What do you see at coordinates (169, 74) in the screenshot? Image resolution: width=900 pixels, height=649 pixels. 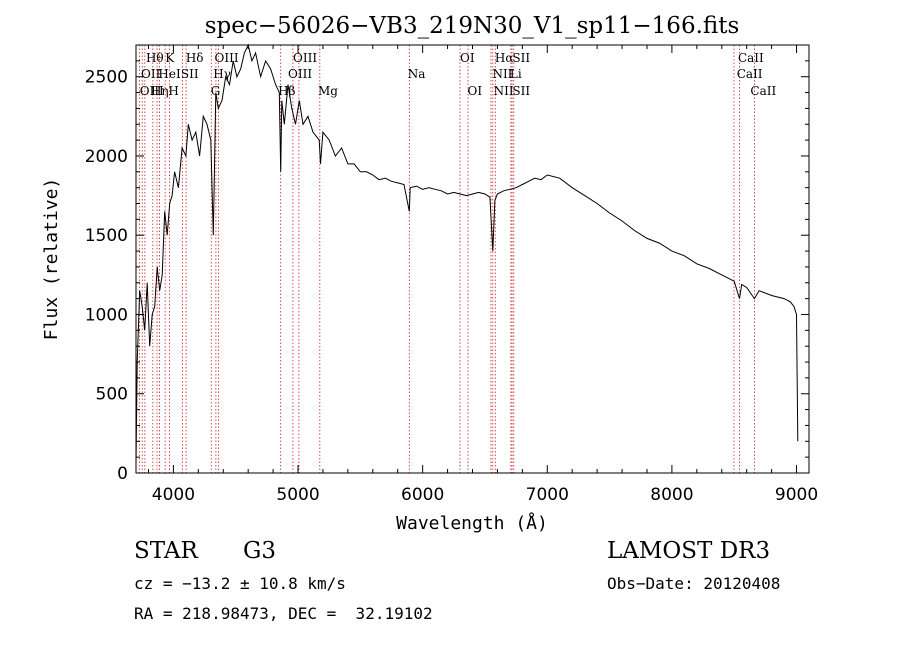 I see `line-label-r1-1: HeI` at bounding box center [169, 74].